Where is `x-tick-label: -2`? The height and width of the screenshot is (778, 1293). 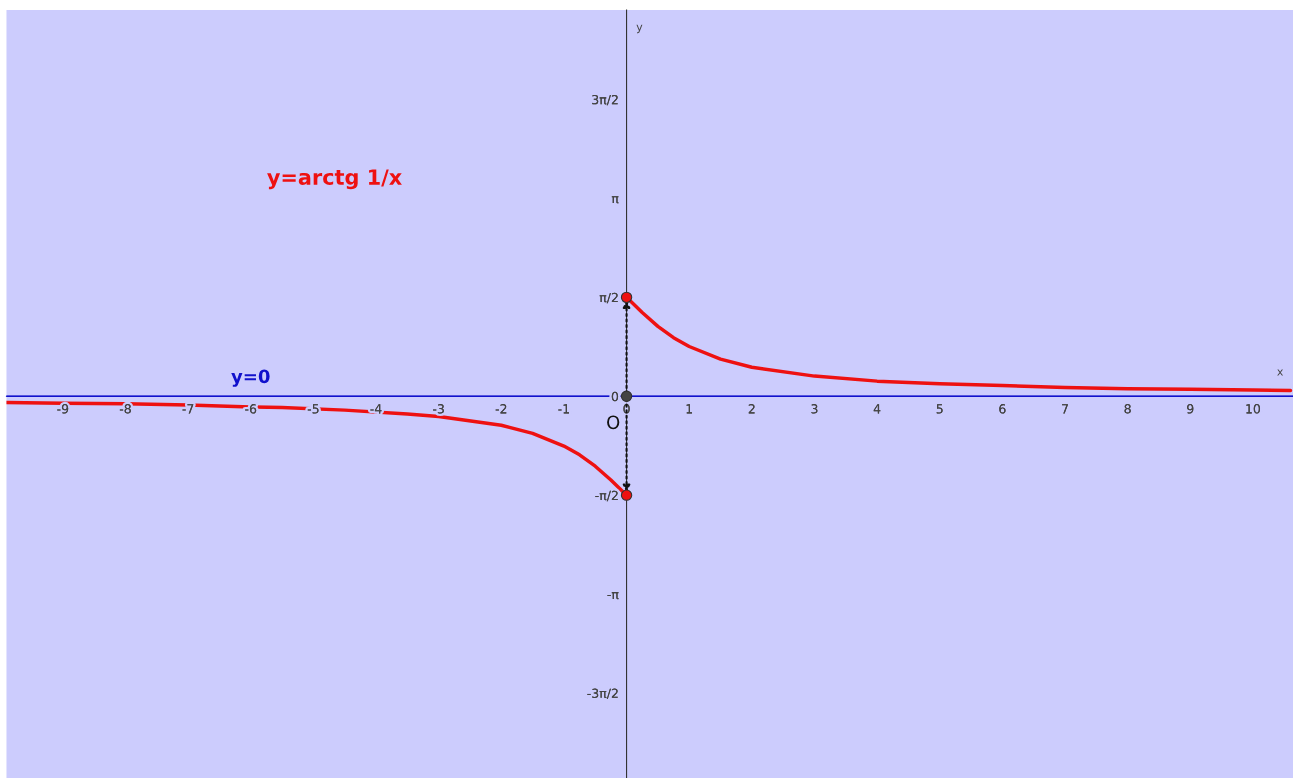
x-tick-label: -2 is located at coordinates (501, 409).